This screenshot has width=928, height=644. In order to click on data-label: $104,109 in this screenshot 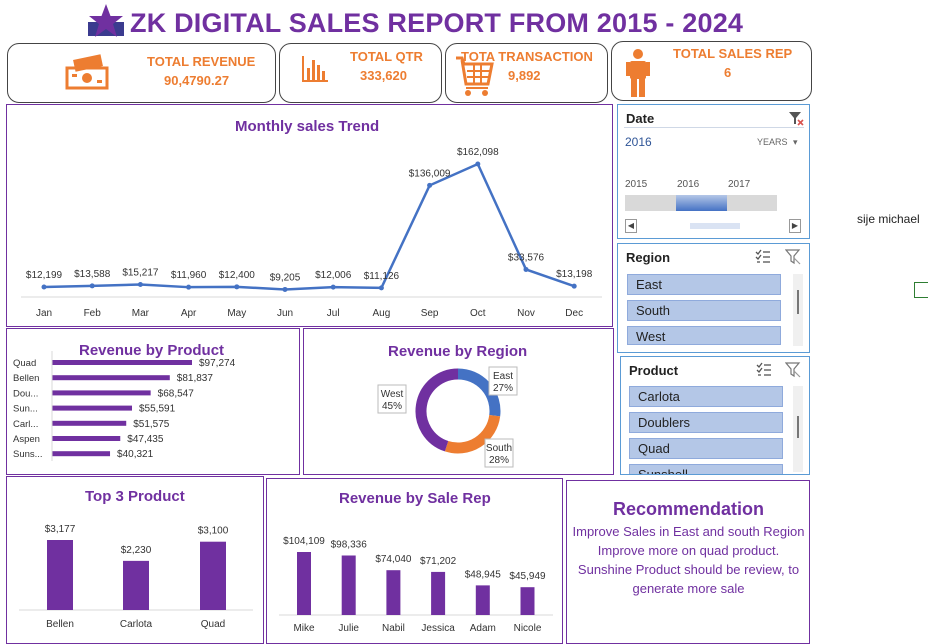, I will do `click(304, 541)`.